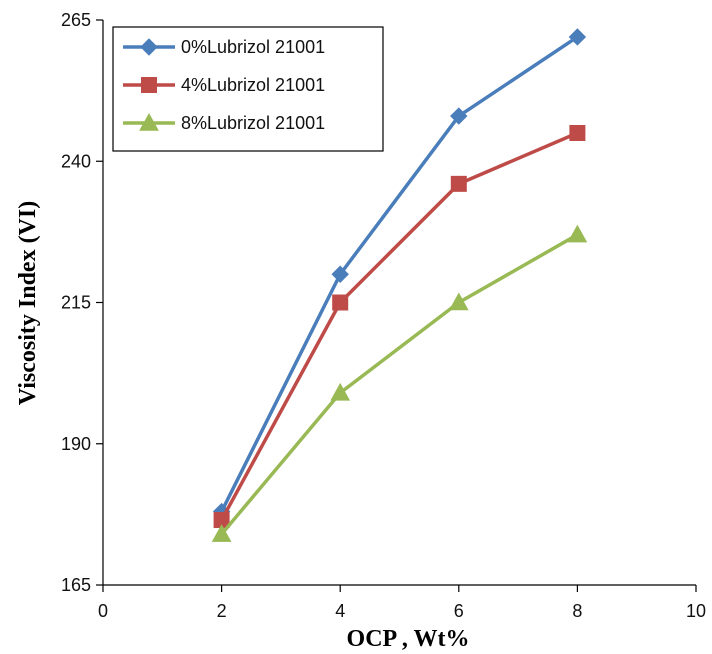 Image resolution: width=712 pixels, height=654 pixels. I want to click on legend-label: 8%Lubrizol 21001, so click(253, 123).